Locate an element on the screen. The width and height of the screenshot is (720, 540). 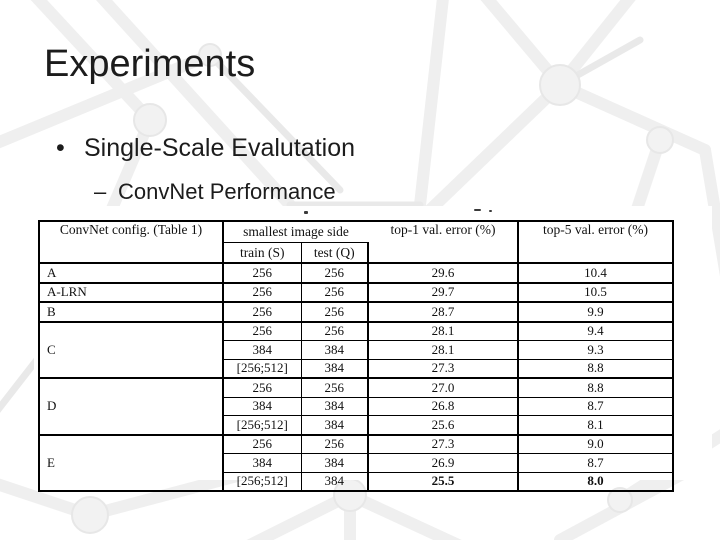
top1-cell: 29.7 is located at coordinates (443, 291).